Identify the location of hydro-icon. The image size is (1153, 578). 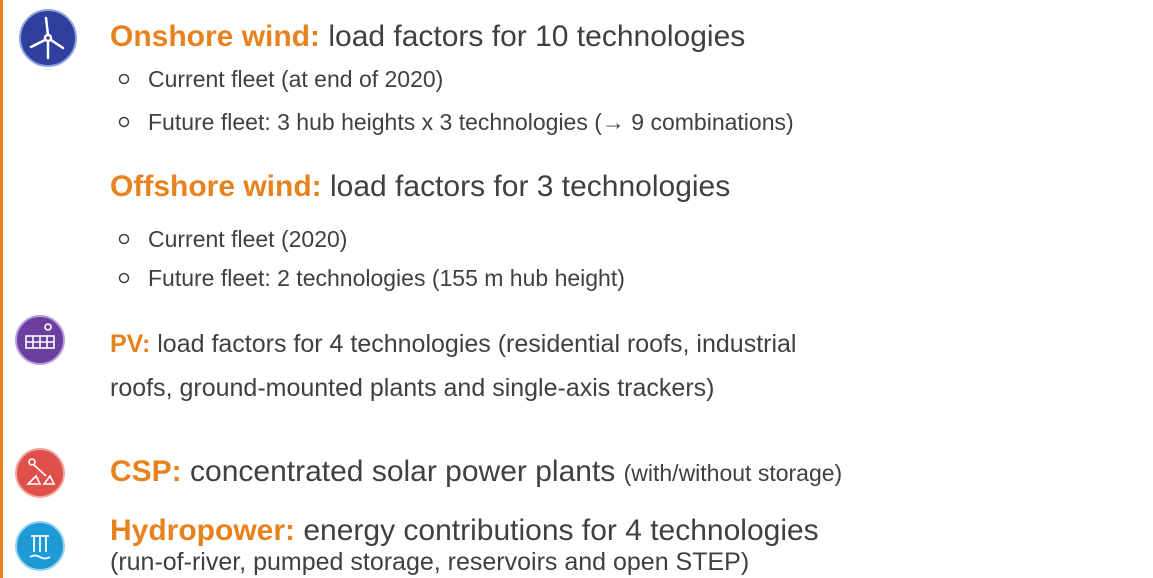
(40, 546).